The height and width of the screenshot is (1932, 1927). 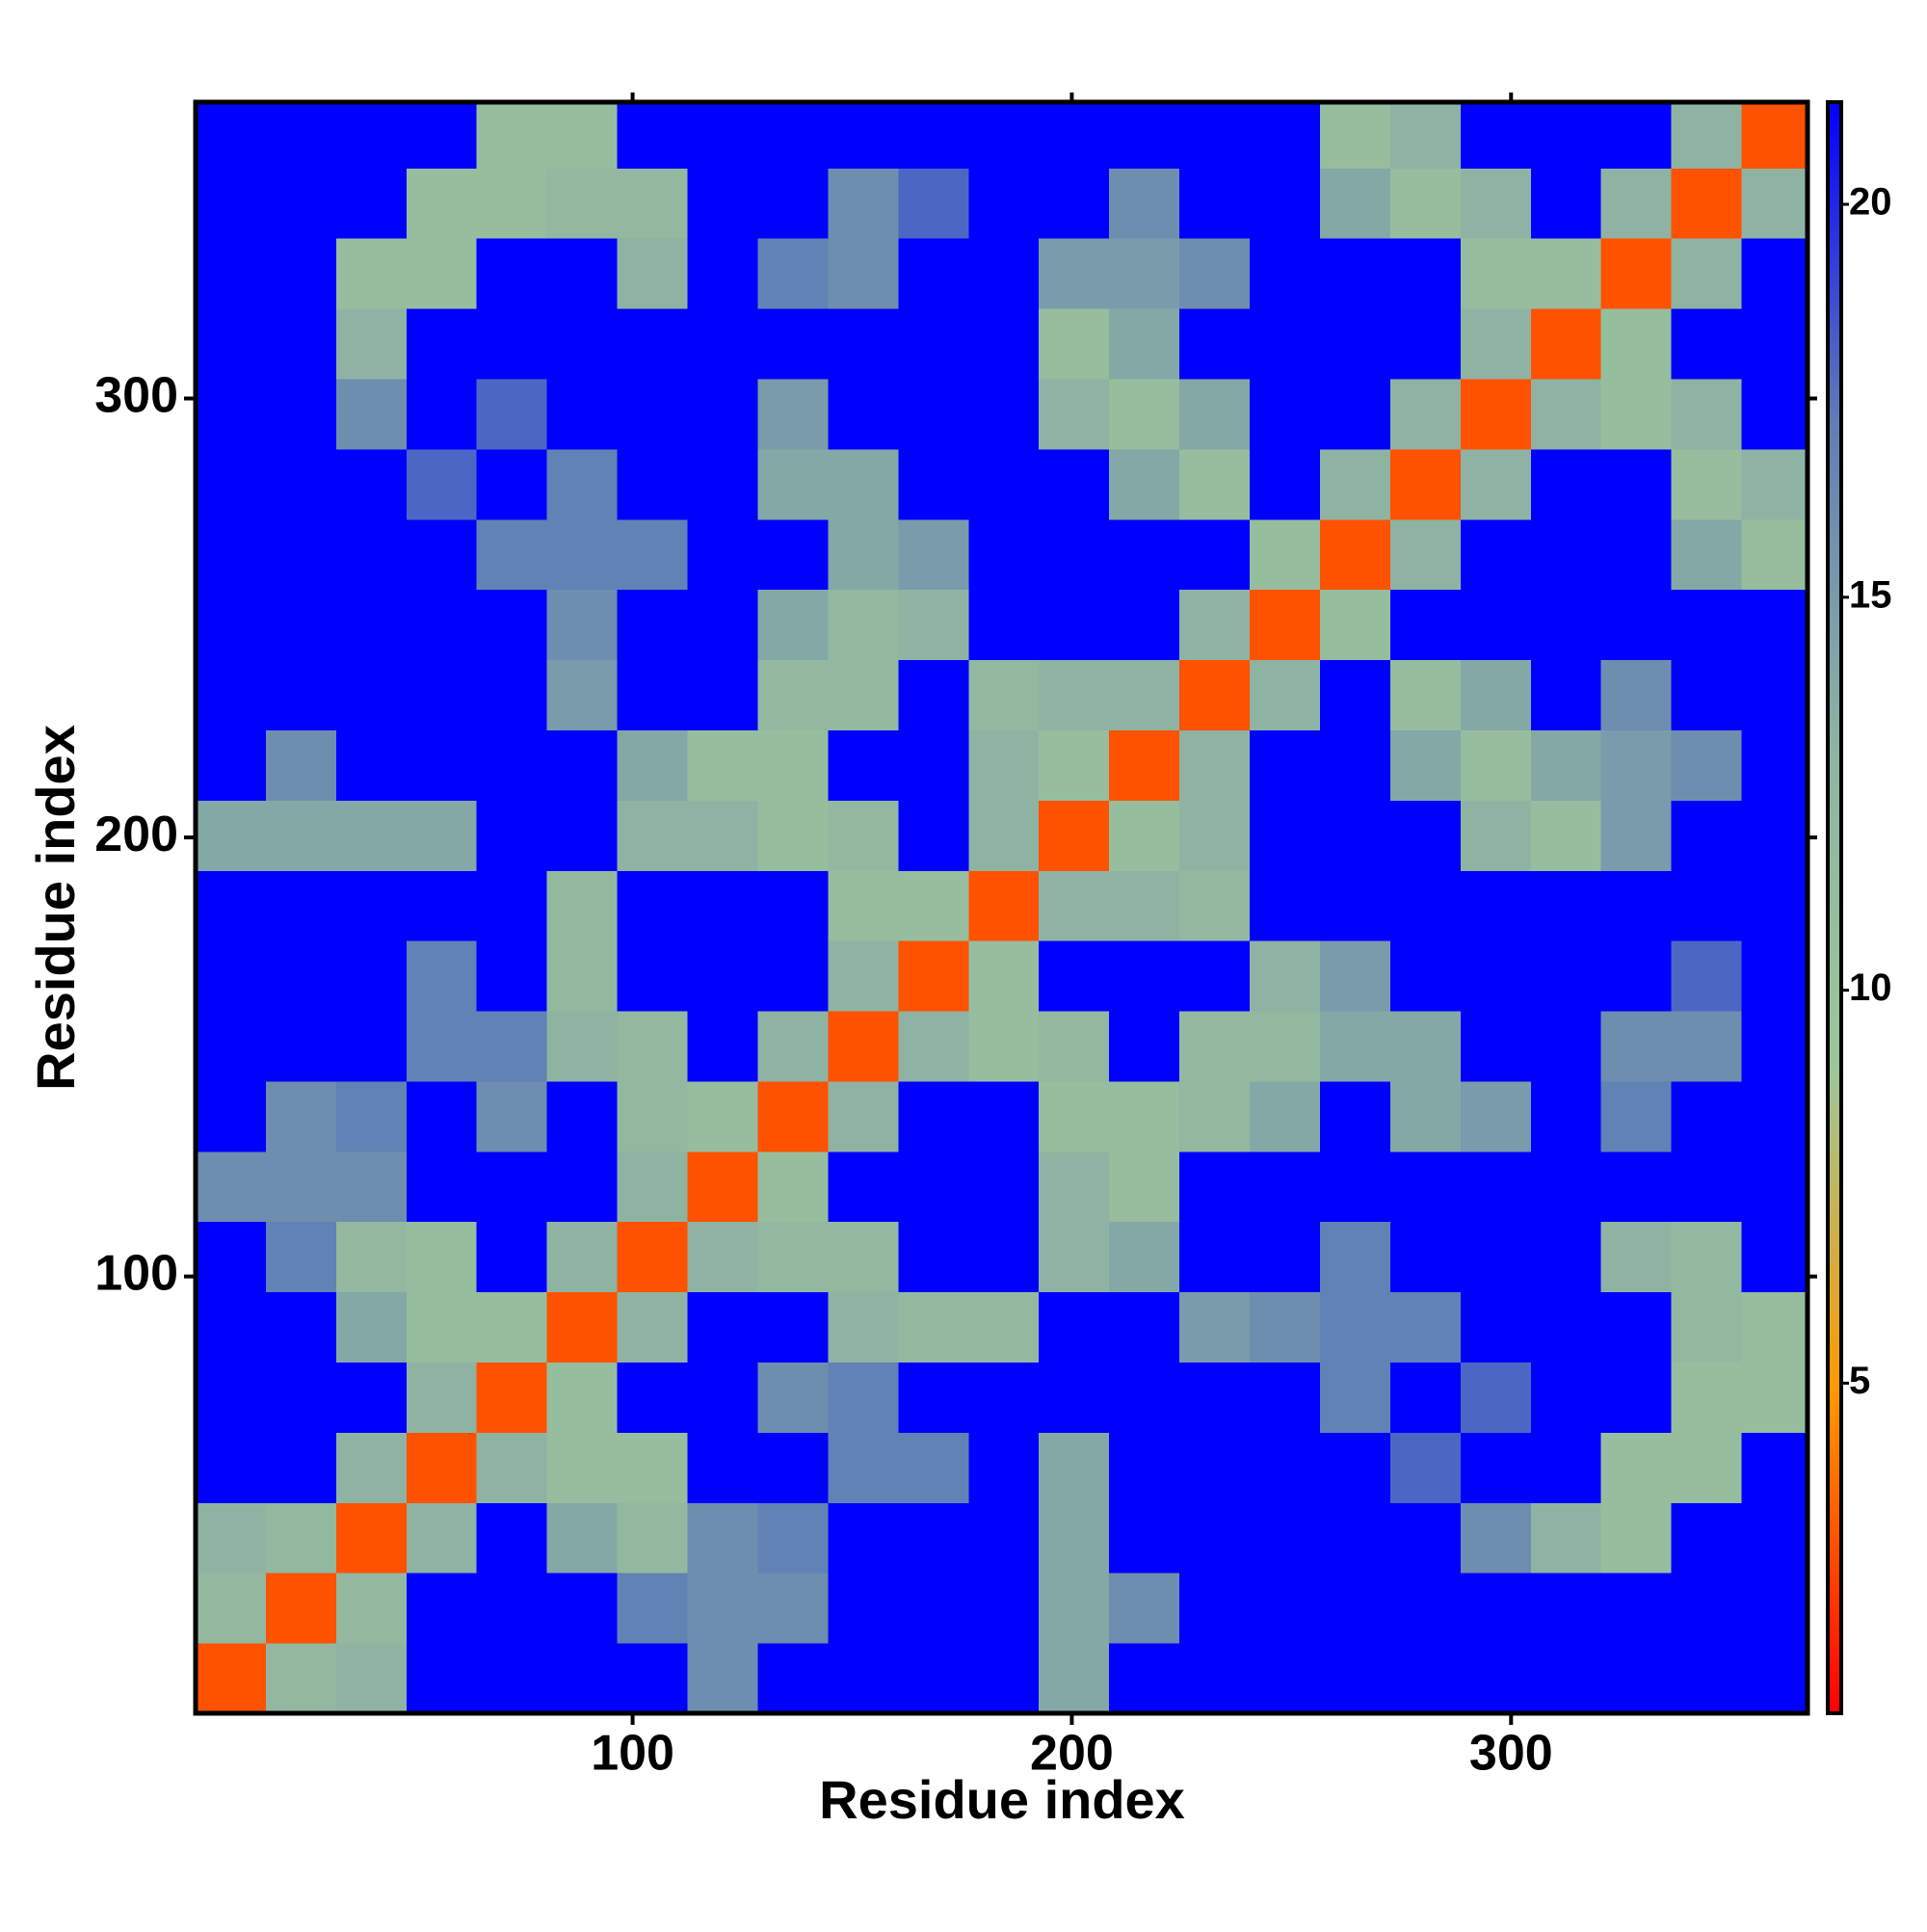 What do you see at coordinates (1871, 987) in the screenshot?
I see `colorbar-tick-label: 10` at bounding box center [1871, 987].